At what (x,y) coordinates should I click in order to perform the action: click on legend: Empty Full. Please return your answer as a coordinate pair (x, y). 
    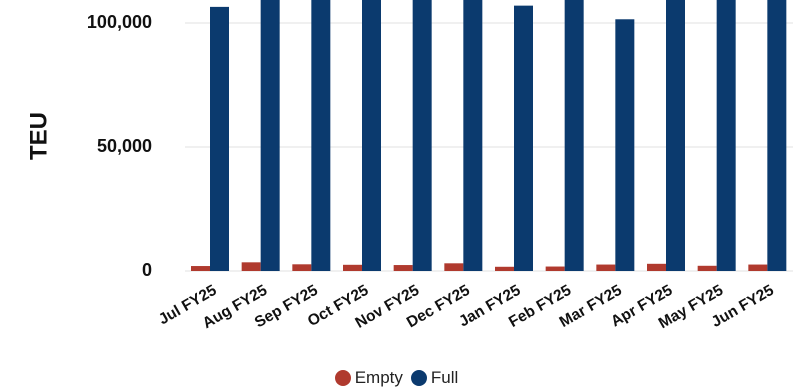
    Looking at the image, I should click on (396, 378).